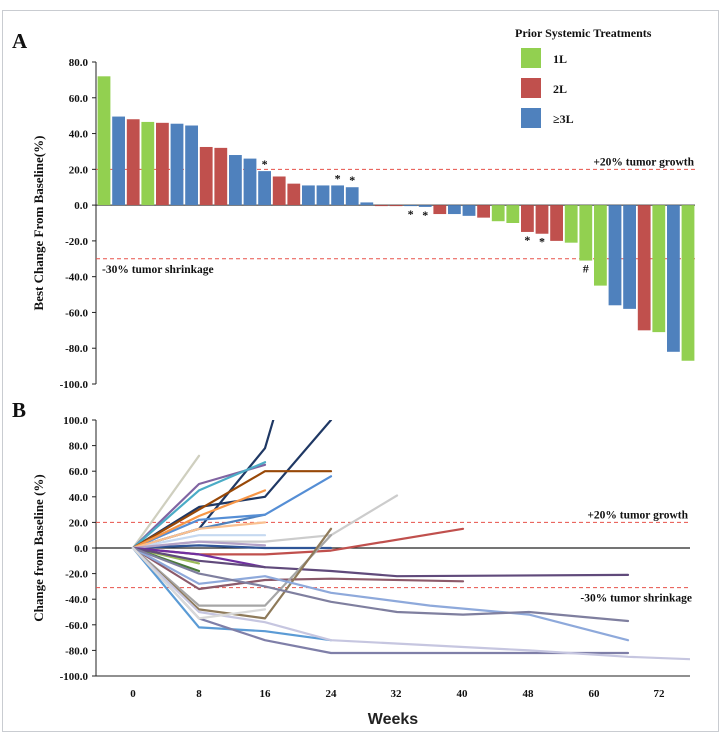  I want to click on series-line-s9, so click(199, 519).